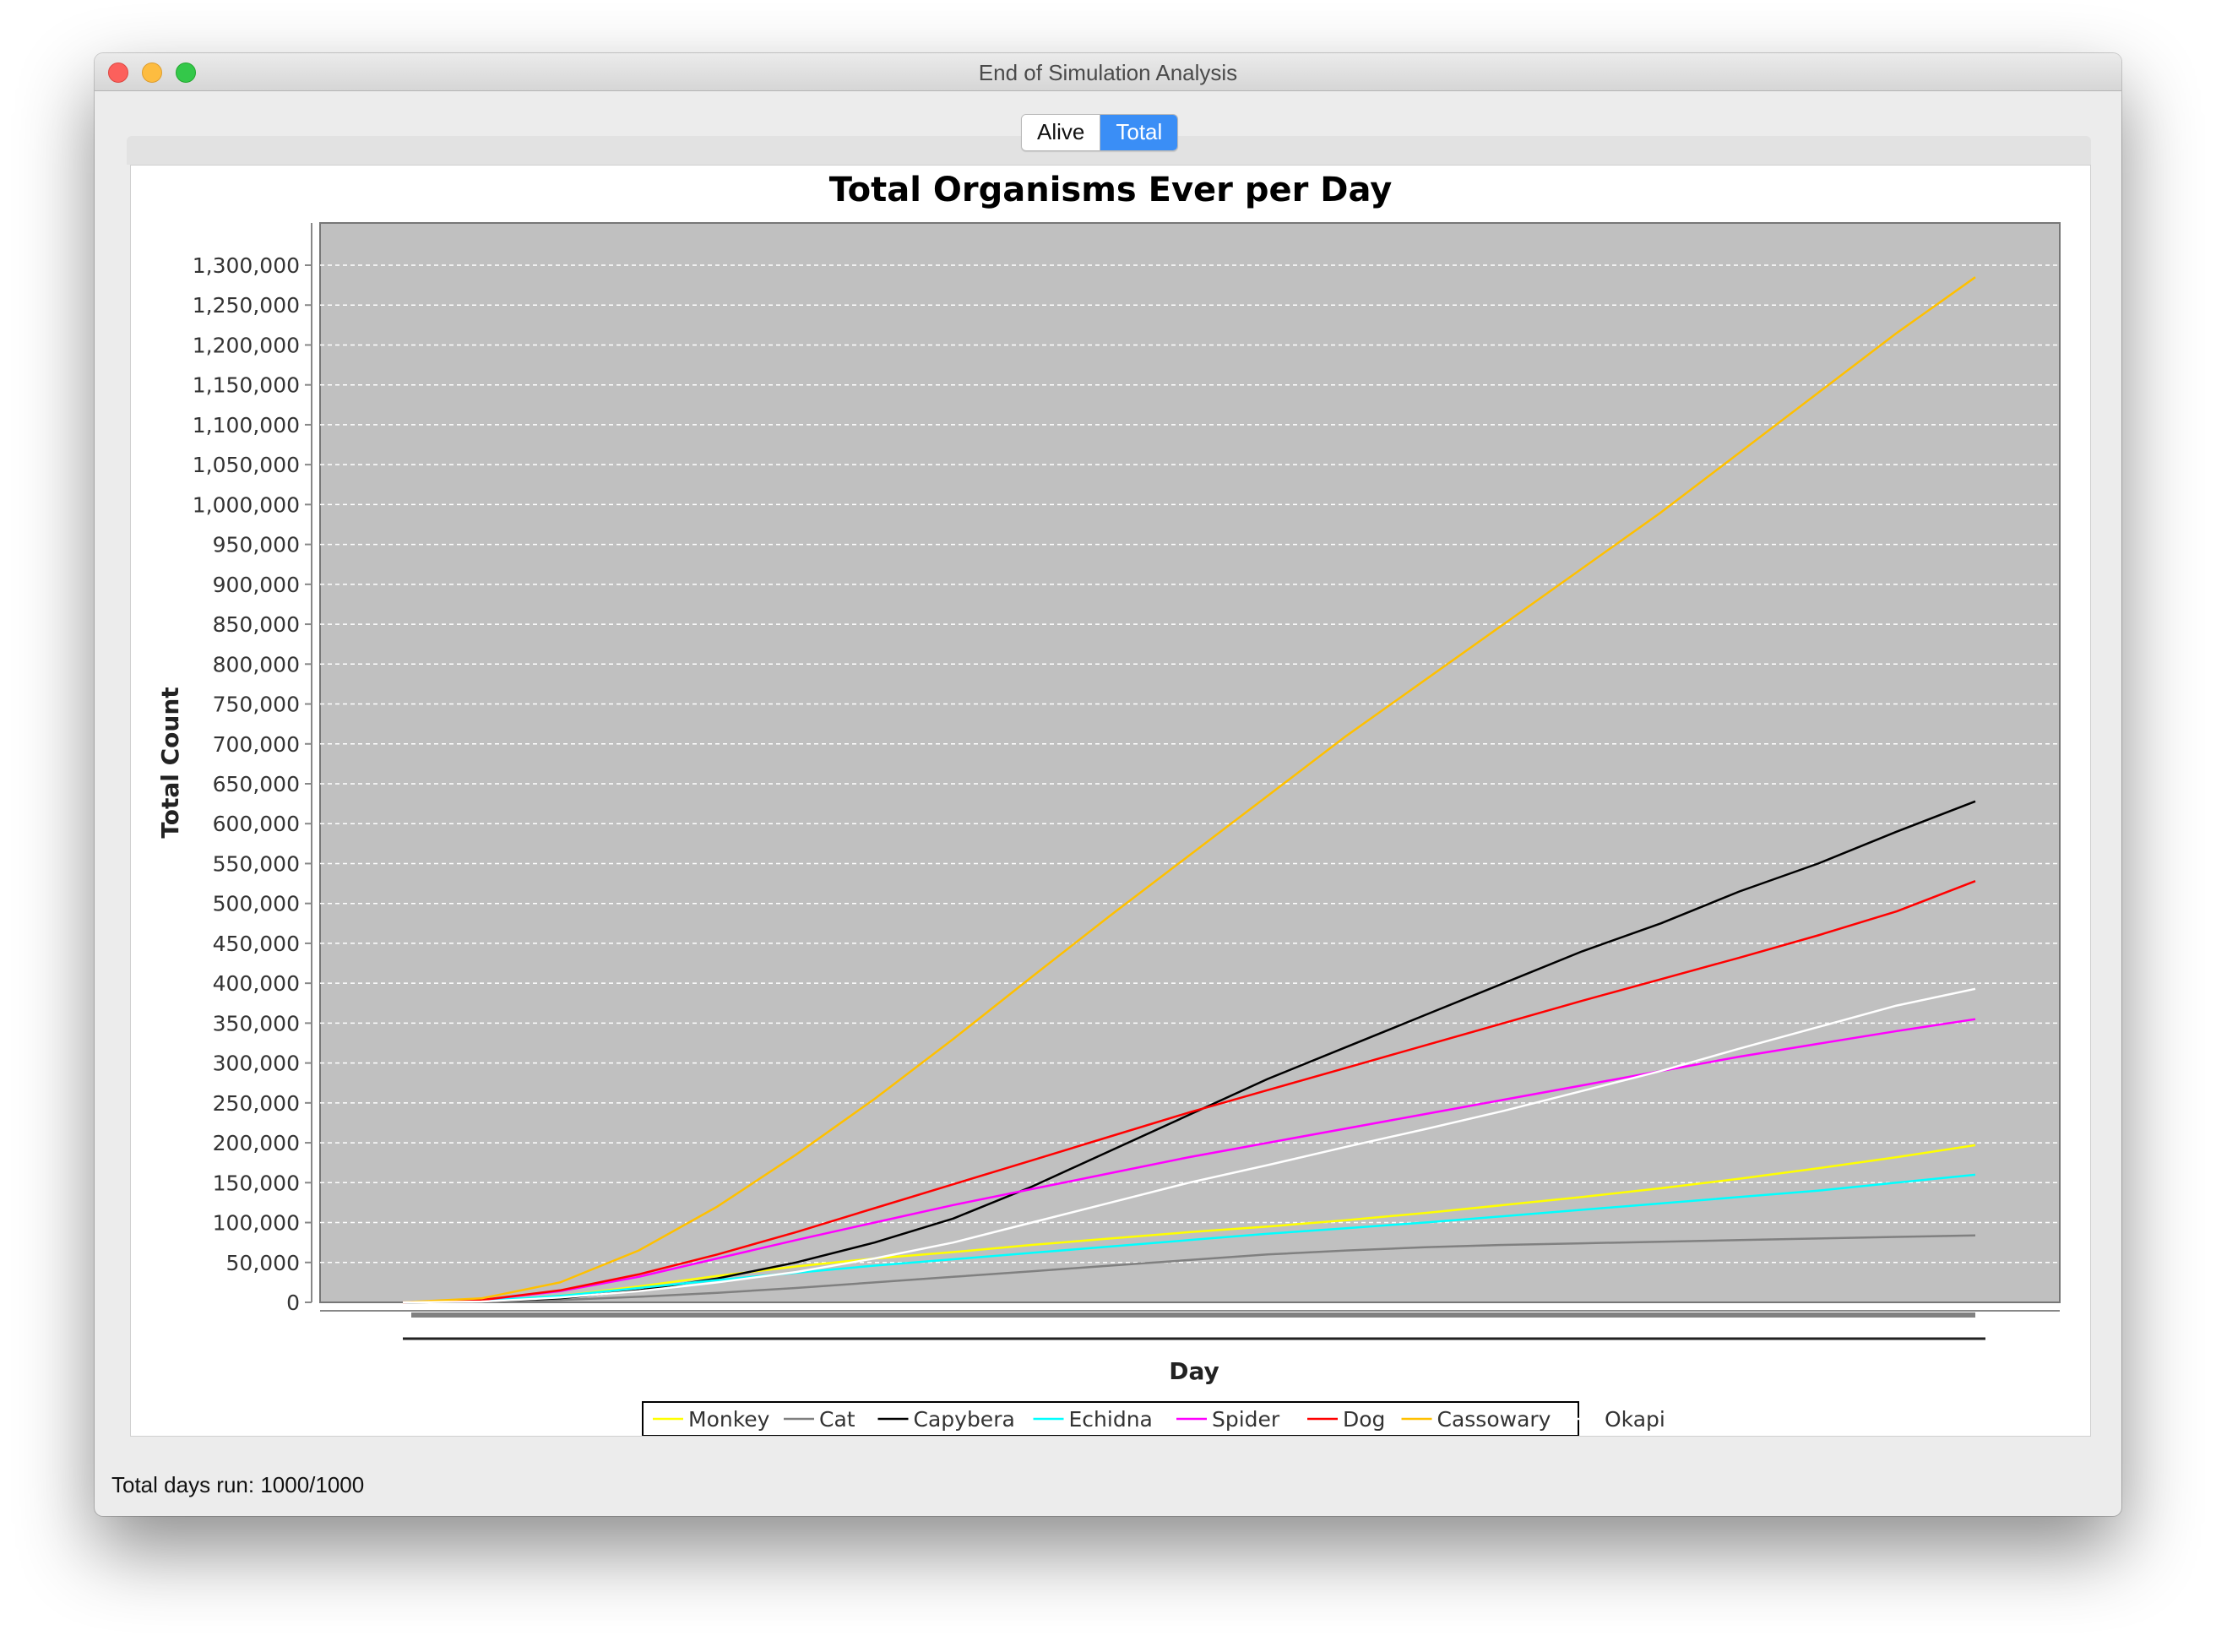 The image size is (2216, 1652). I want to click on y-tick-label: 950,000, so click(256, 545).